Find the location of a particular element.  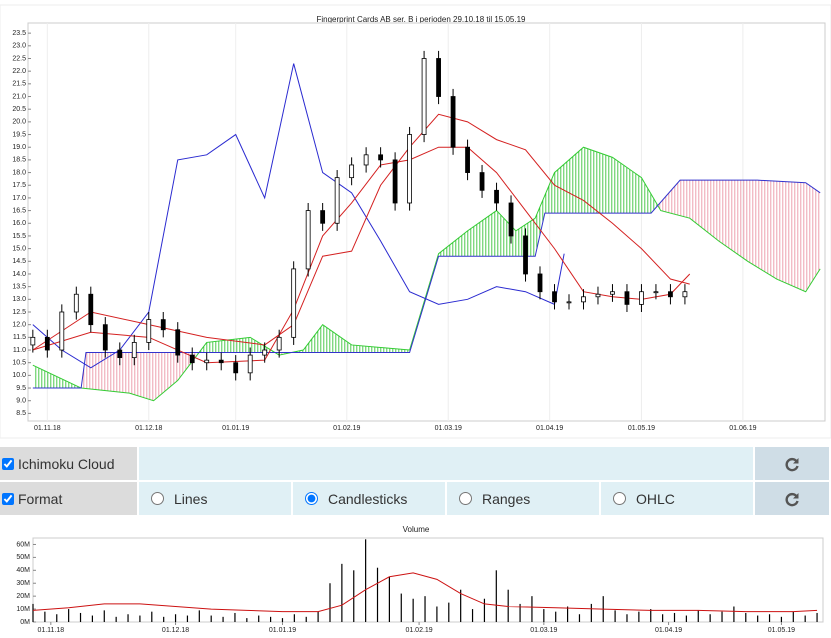

plot-area is located at coordinates (428, 580).